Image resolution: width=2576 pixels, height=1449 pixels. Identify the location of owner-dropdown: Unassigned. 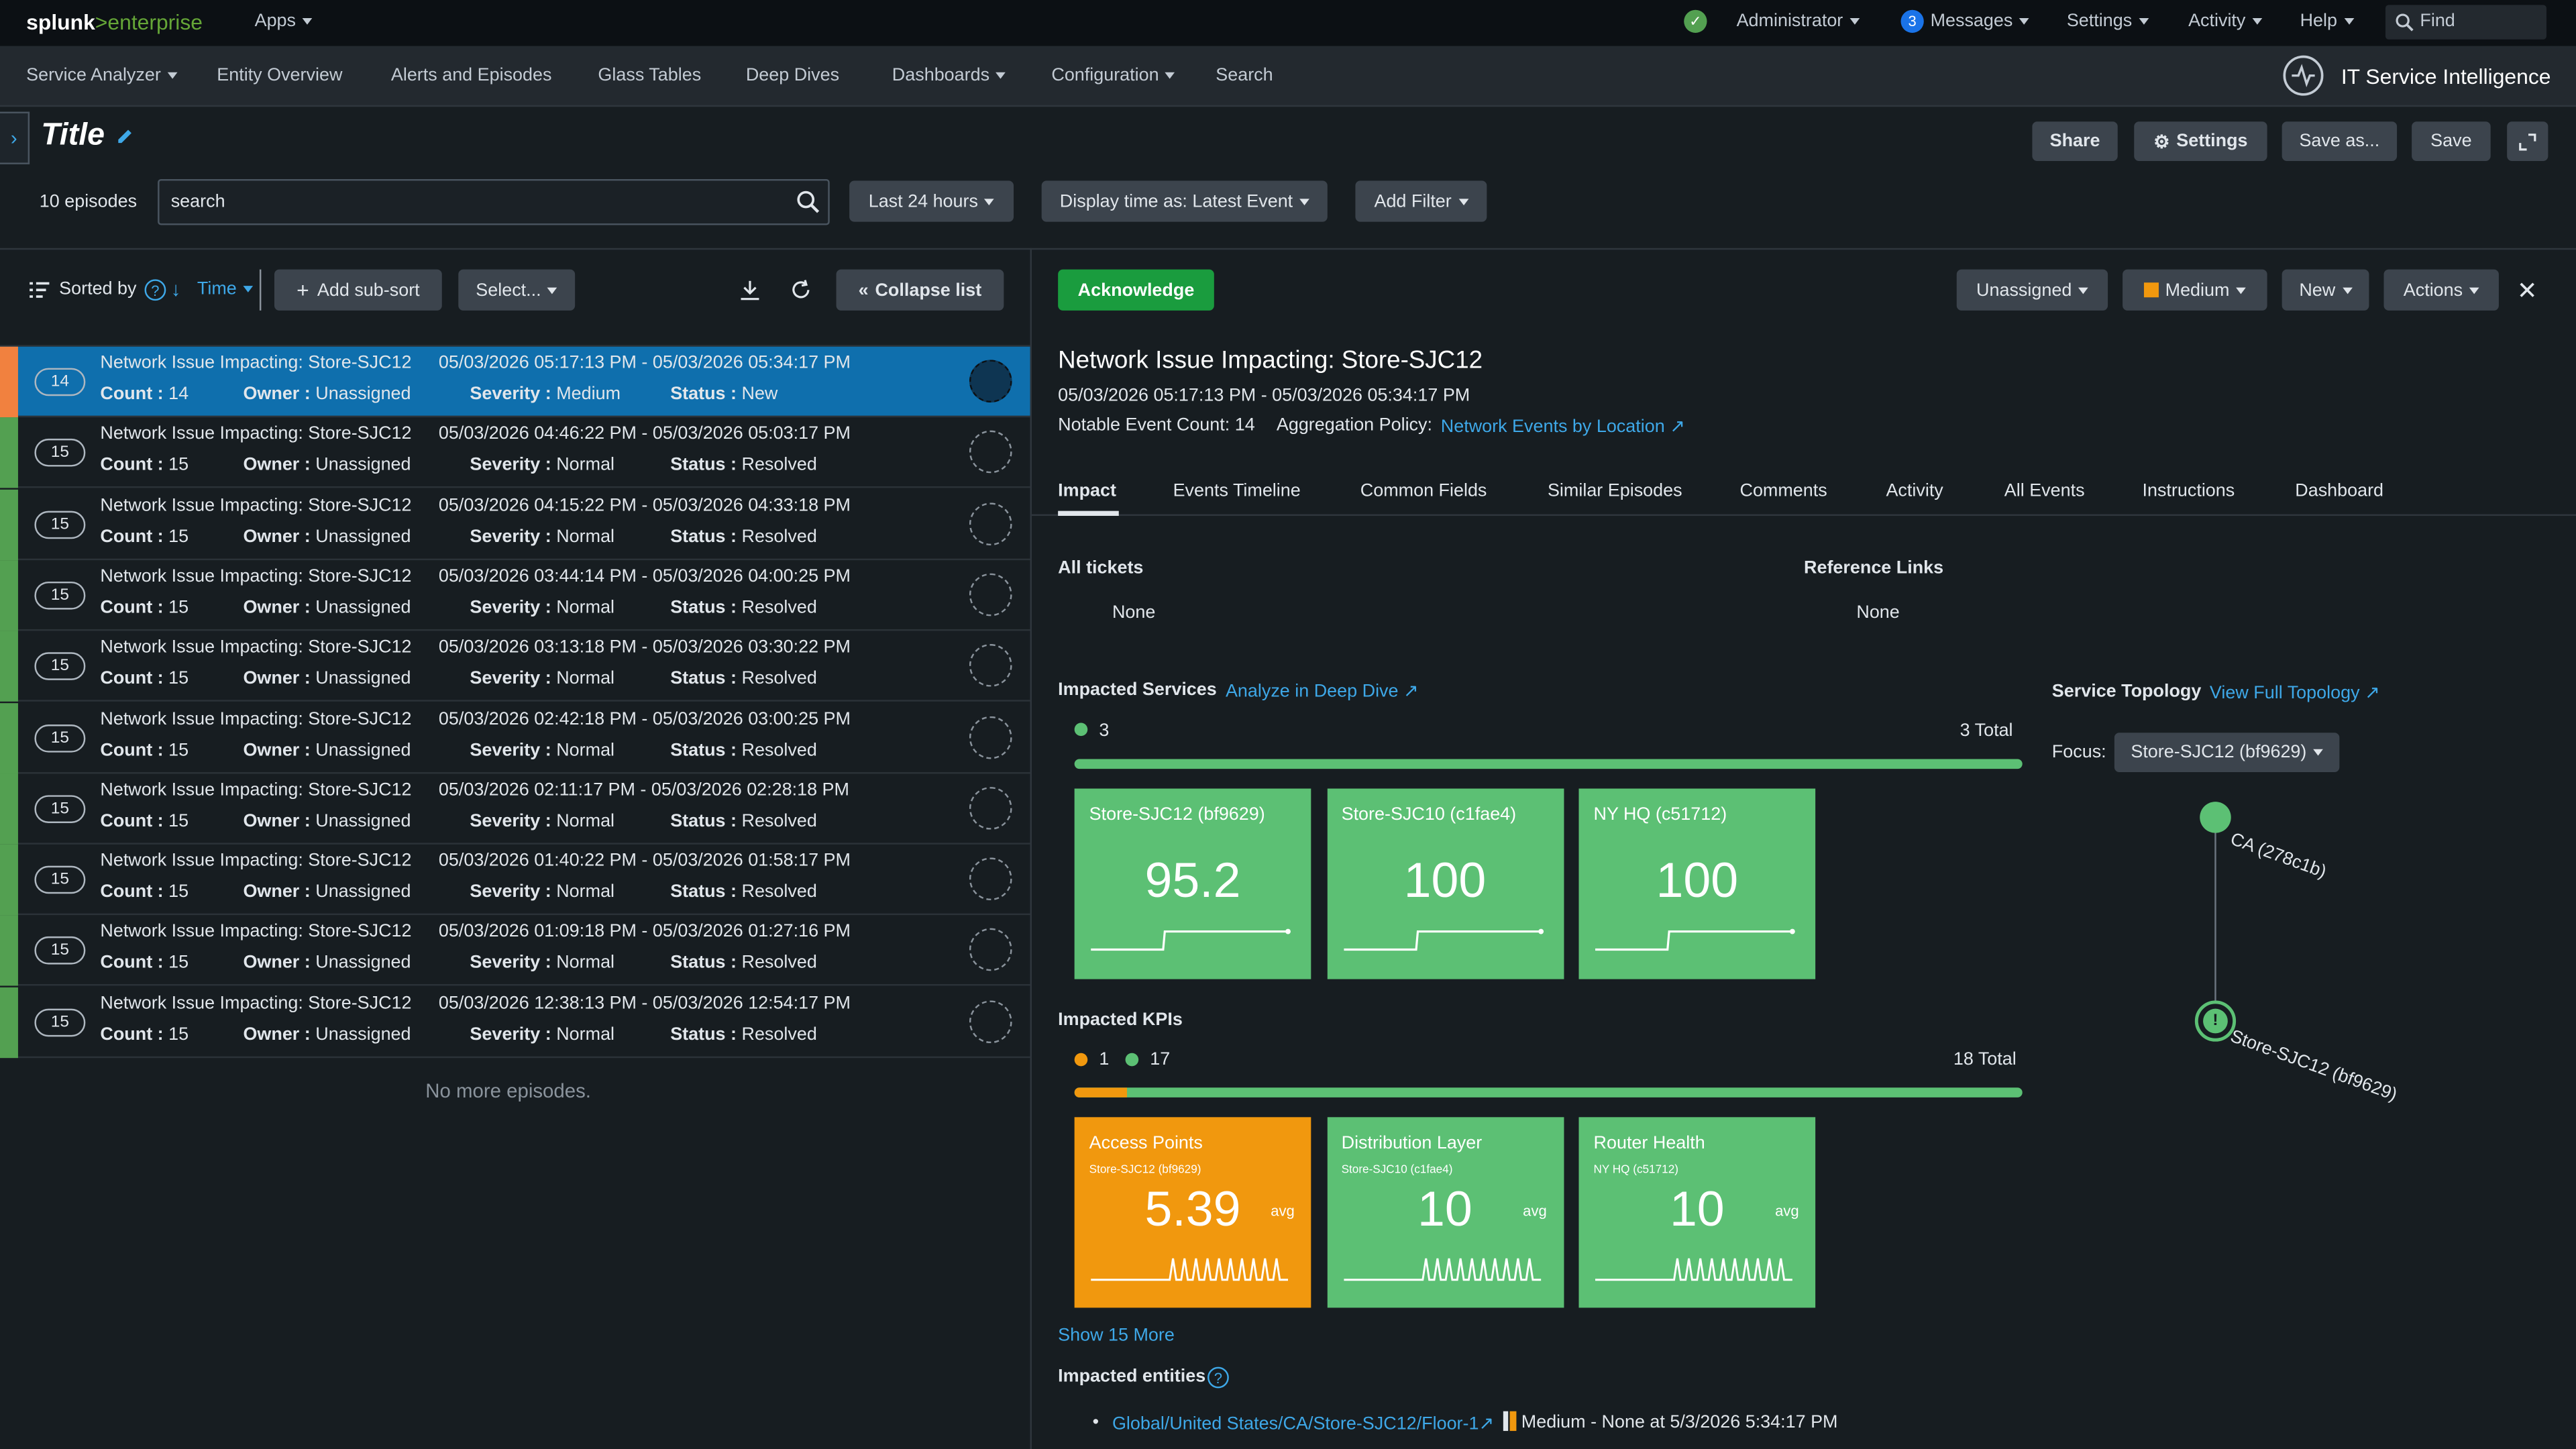
(2032, 290).